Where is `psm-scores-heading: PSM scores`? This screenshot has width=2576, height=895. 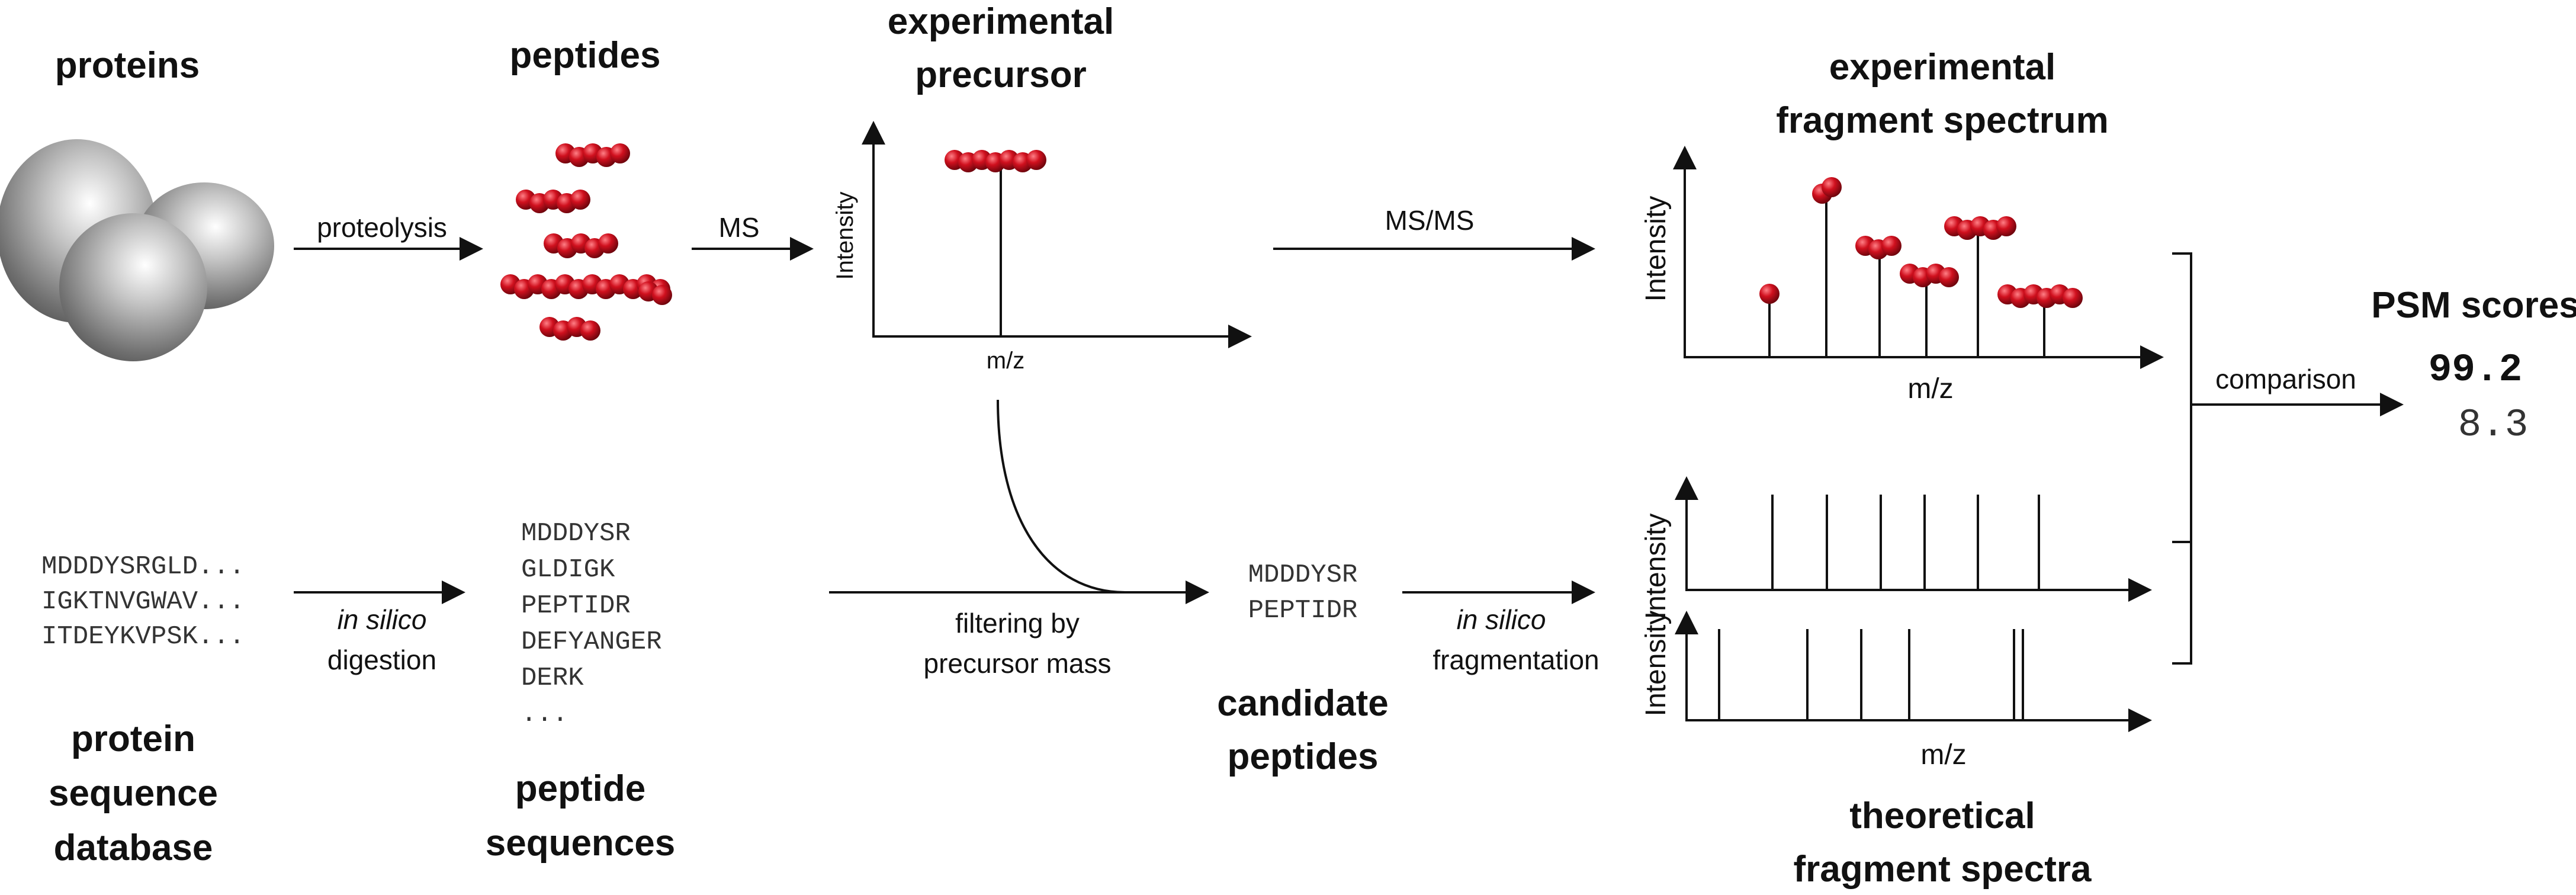
psm-scores-heading: PSM scores is located at coordinates (2473, 305).